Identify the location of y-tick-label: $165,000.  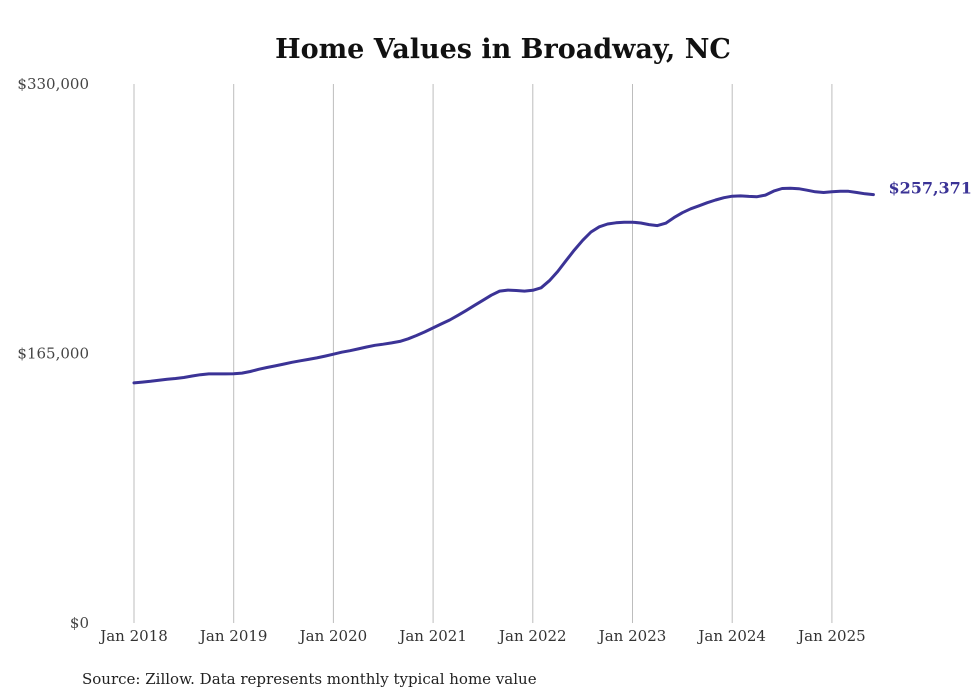
(53, 354).